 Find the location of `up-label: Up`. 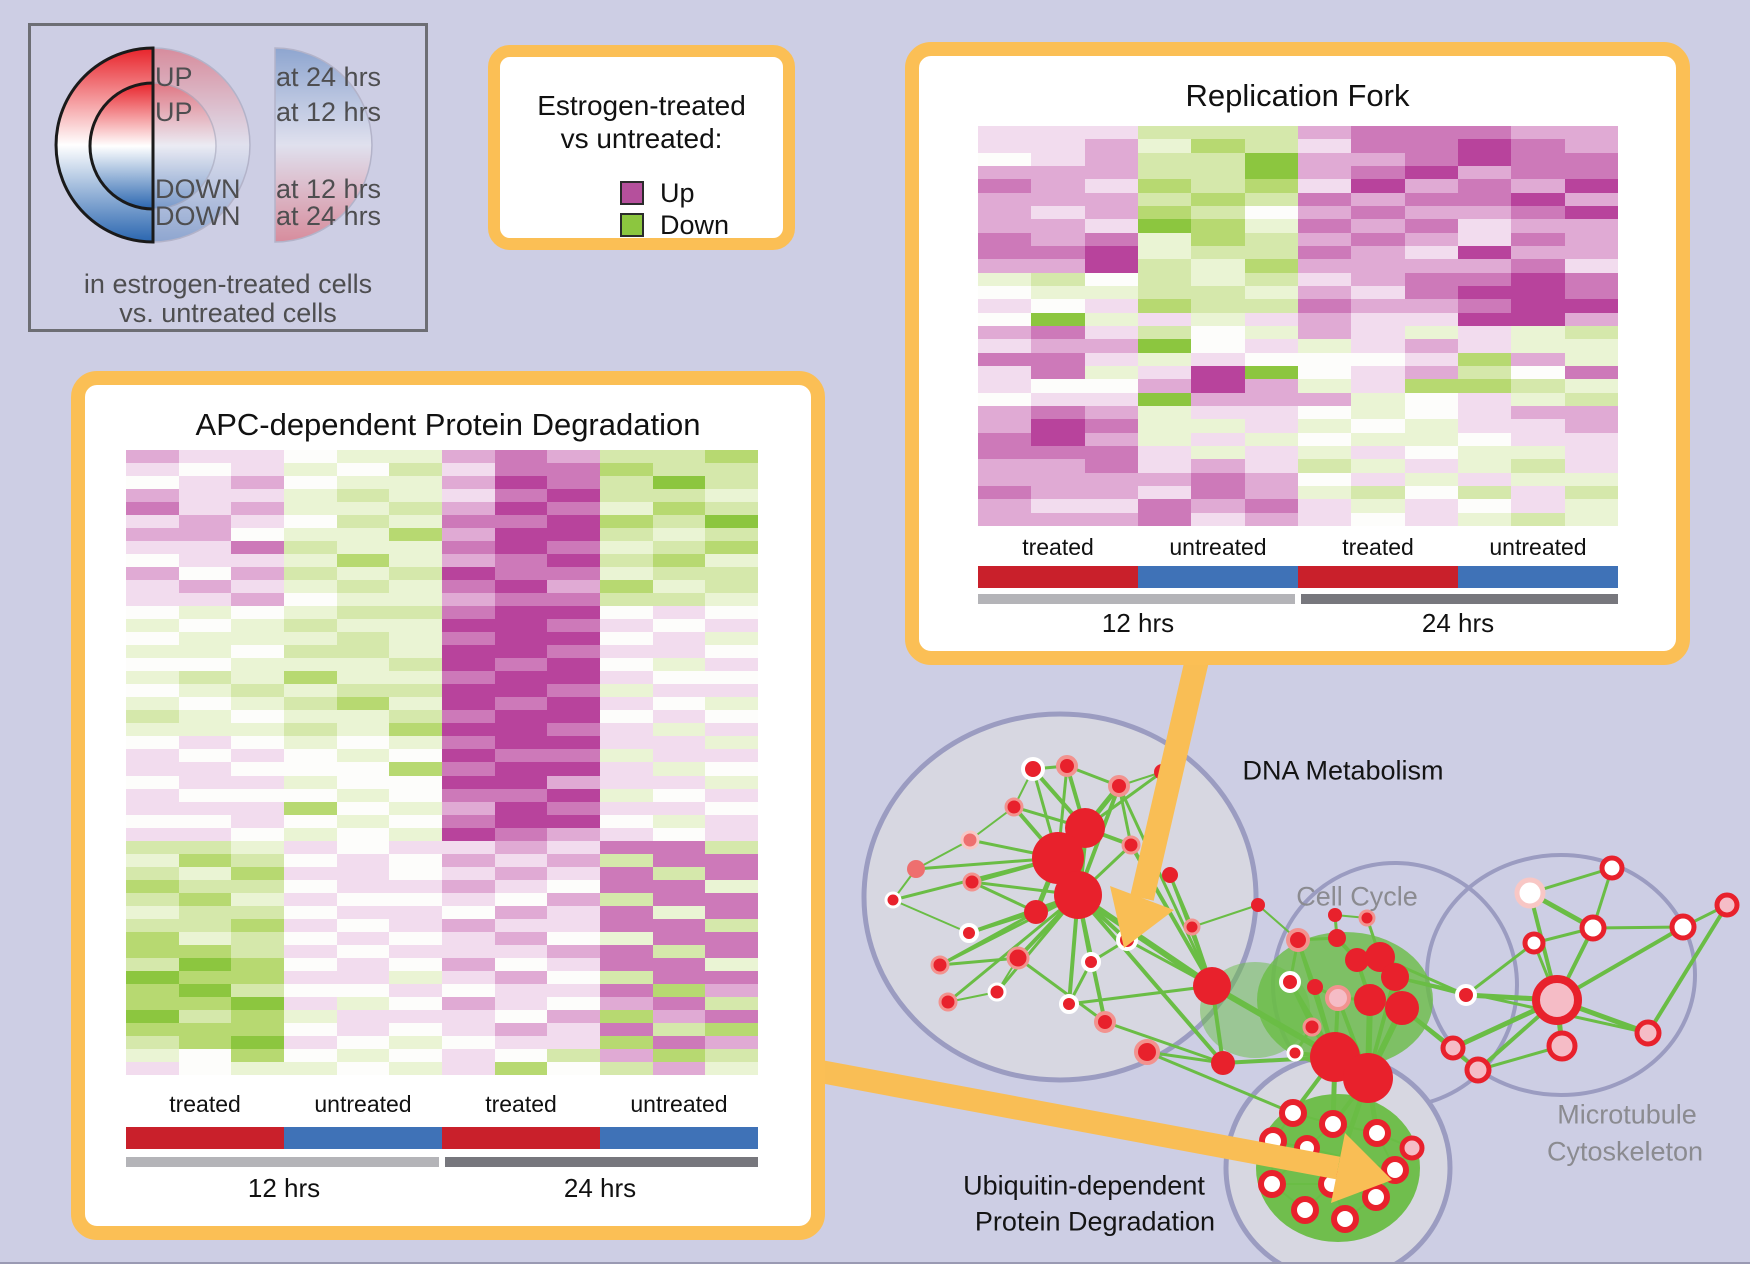

up-label: Up is located at coordinates (677, 193).